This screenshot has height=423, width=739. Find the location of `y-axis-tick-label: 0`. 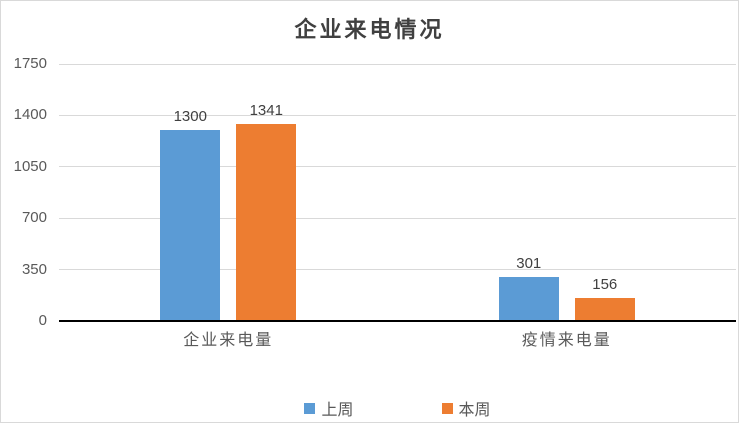

y-axis-tick-label: 0 is located at coordinates (42, 320).